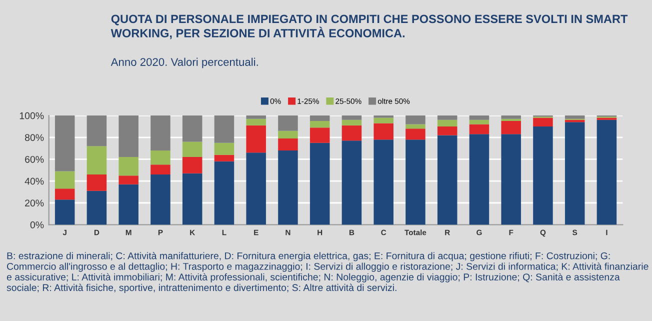 The image size is (652, 321). I want to click on chart-title: QUOTA DI PERSONALE IMPIEGATO IN COMPITI CHE POSSONO ESSERE SVOLTI IN SMART WORKING, PER SEZIONE DI ATTIVITÀ ECONOMICA., so click(369, 27).